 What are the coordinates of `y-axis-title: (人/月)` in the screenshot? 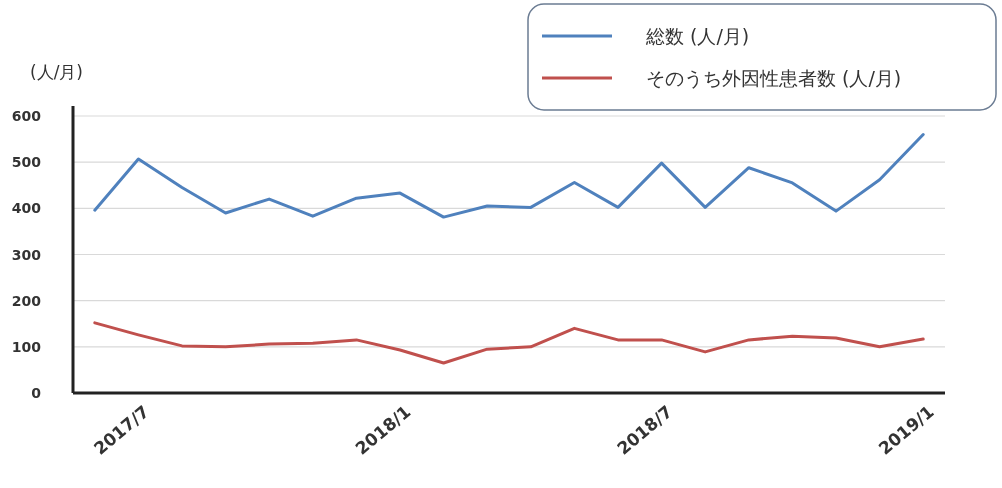 It's located at (56, 72).